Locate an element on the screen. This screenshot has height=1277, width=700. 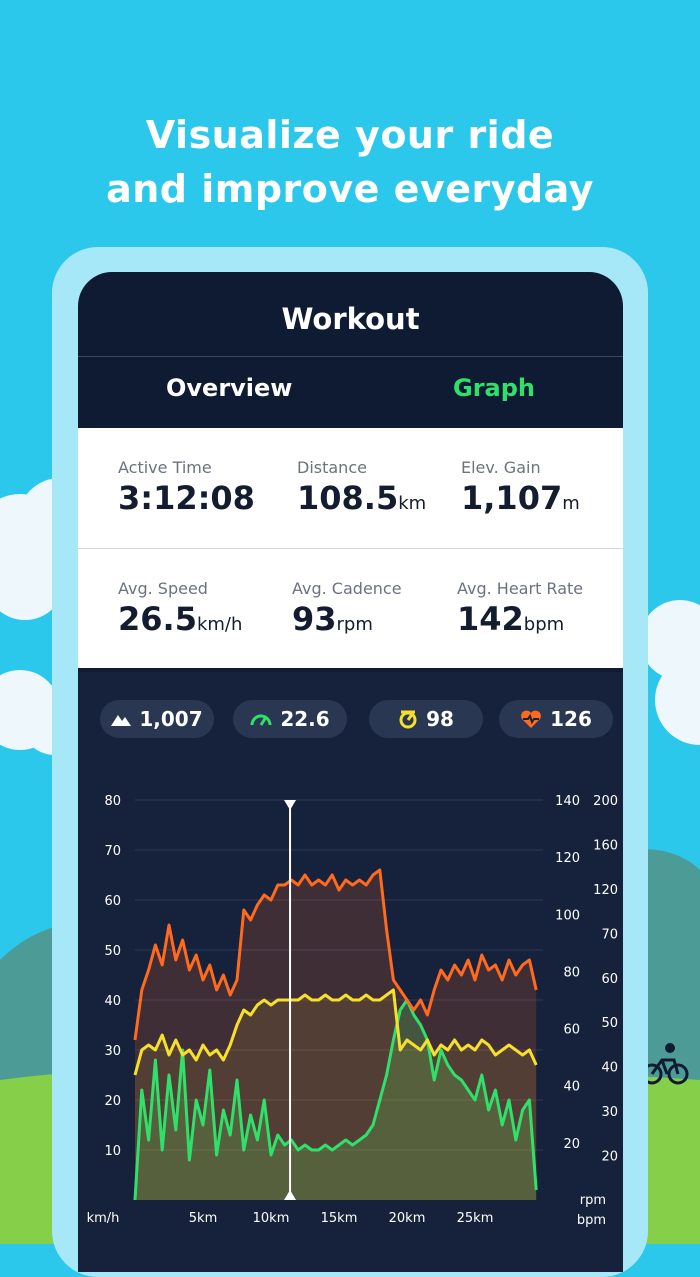
stat-avg-heart-rate: Avg. Heart Rate 142bpm is located at coordinates (520, 608).